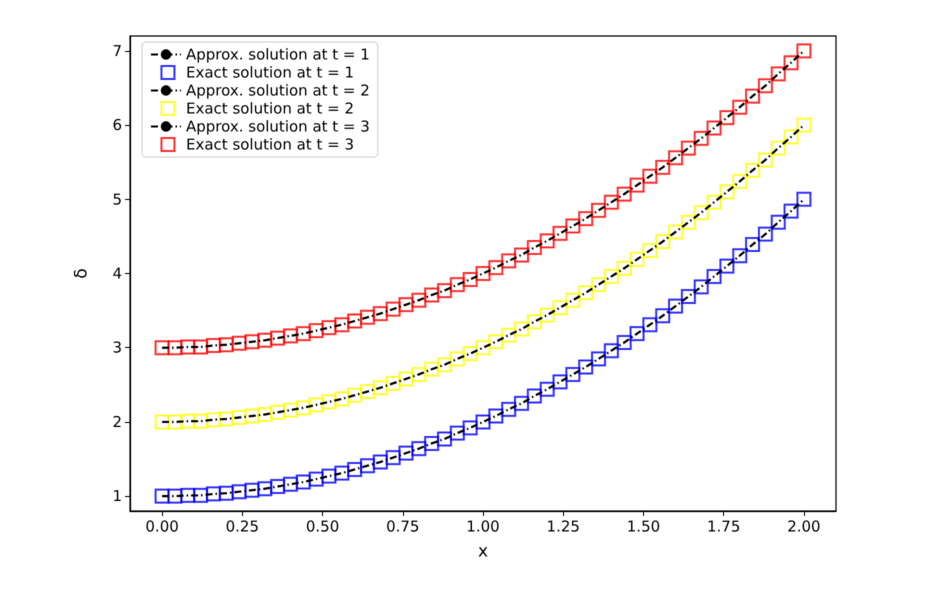 This screenshot has width=936, height=595. Describe the element at coordinates (323, 527) in the screenshot. I see `x-tick-label: 0.50` at that location.